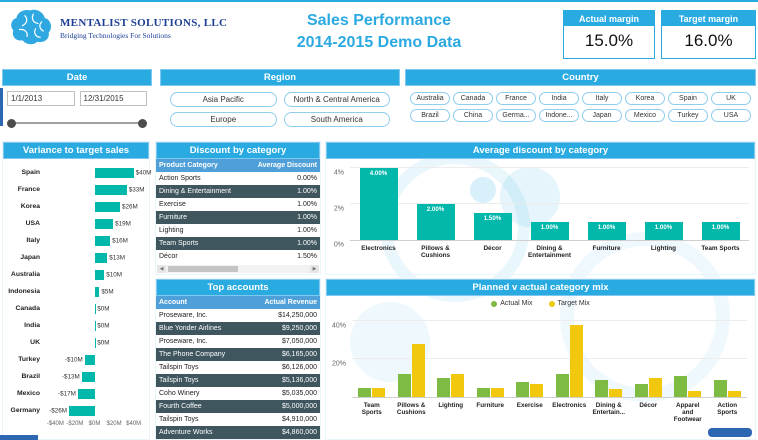  I want to click on scroll-left-arrow-icon: ◀, so click(161, 269).